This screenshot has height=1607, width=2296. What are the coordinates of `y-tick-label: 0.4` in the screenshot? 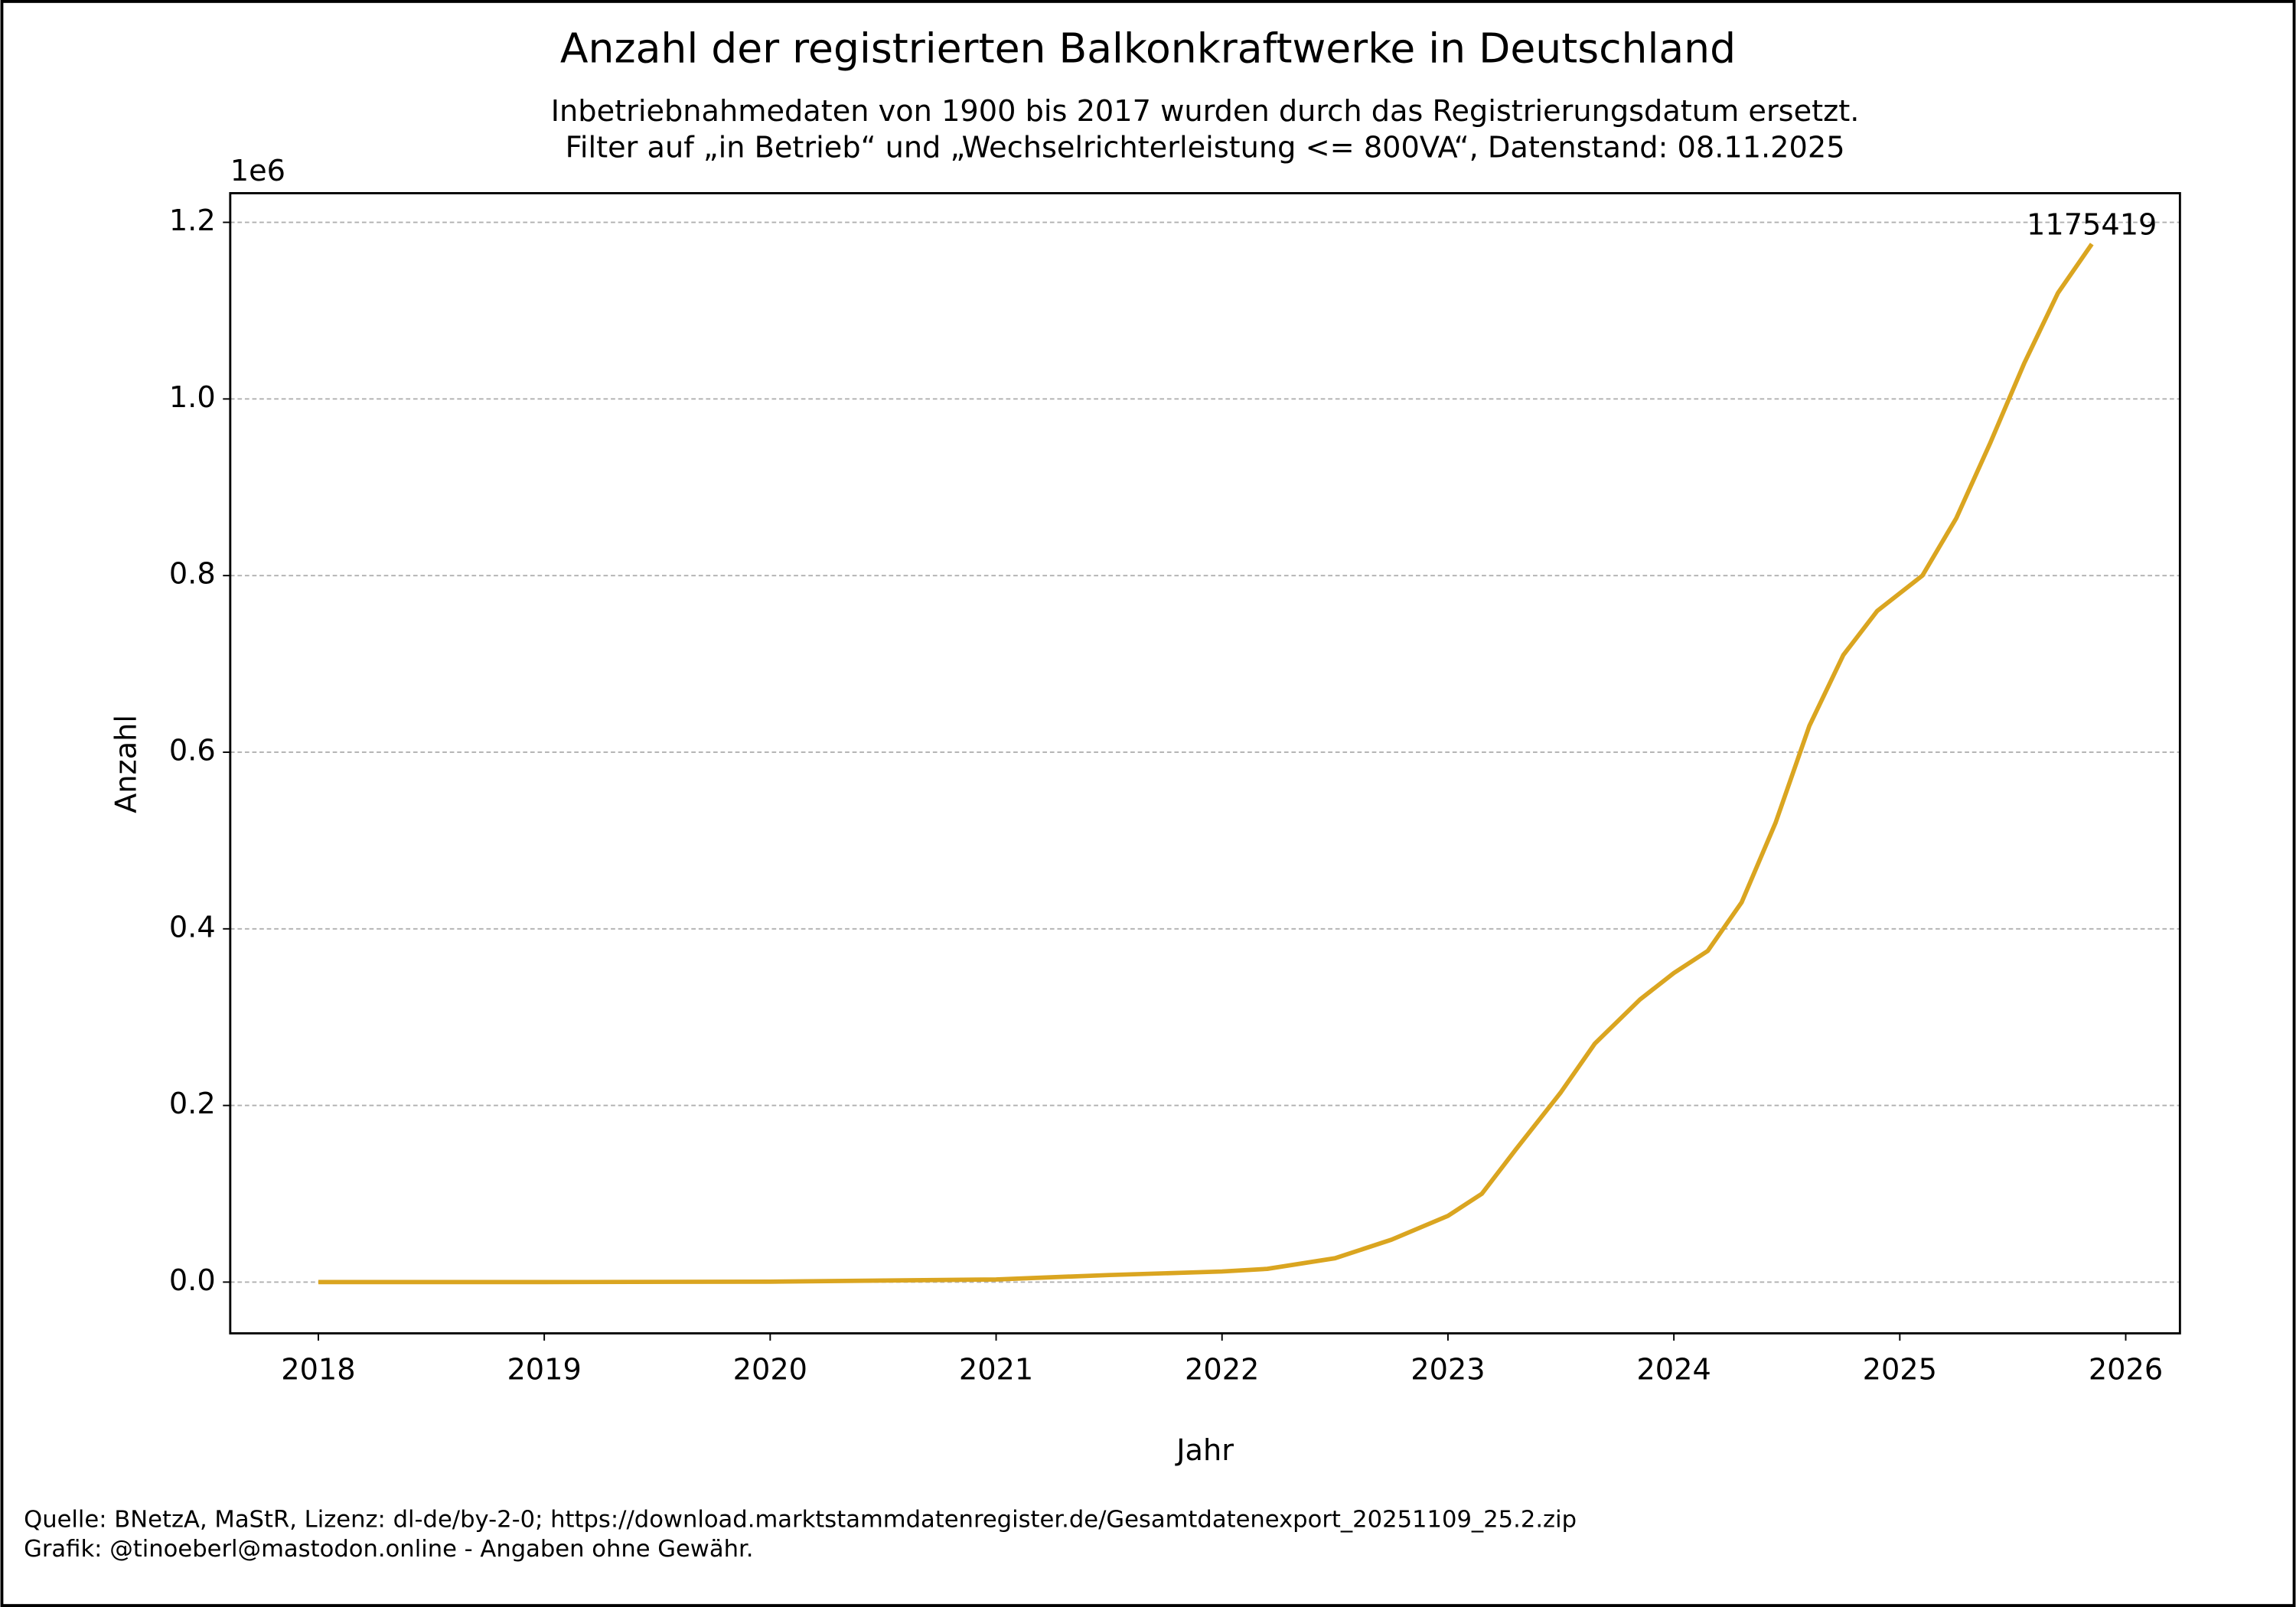 It's located at (192, 927).